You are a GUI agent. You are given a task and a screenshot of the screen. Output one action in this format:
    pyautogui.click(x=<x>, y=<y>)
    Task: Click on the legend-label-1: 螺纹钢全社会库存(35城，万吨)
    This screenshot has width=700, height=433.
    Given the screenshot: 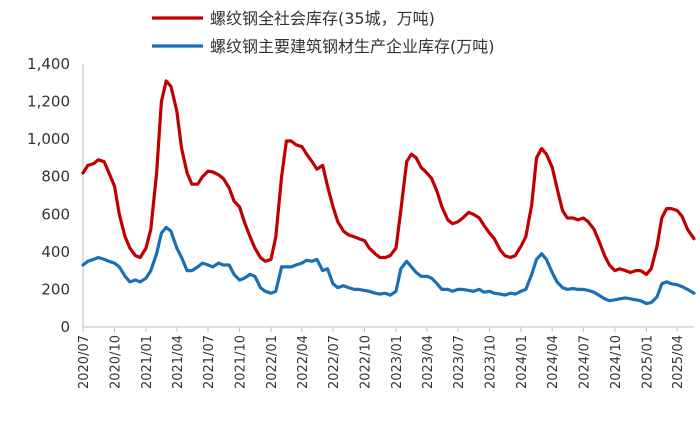 What is the action you would take?
    pyautogui.click(x=322, y=18)
    